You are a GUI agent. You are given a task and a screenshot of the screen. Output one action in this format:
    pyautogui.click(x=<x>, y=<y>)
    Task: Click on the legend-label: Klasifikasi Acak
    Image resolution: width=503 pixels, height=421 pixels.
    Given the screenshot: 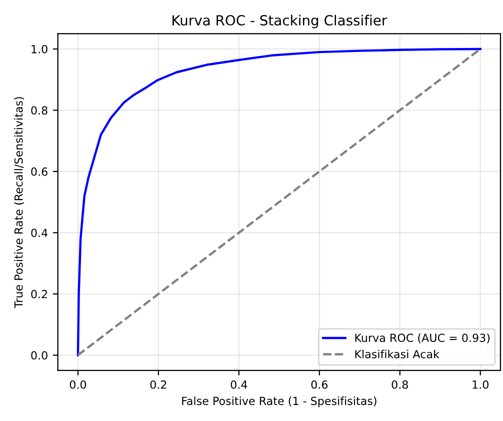 What is the action you would take?
    pyautogui.click(x=397, y=354)
    